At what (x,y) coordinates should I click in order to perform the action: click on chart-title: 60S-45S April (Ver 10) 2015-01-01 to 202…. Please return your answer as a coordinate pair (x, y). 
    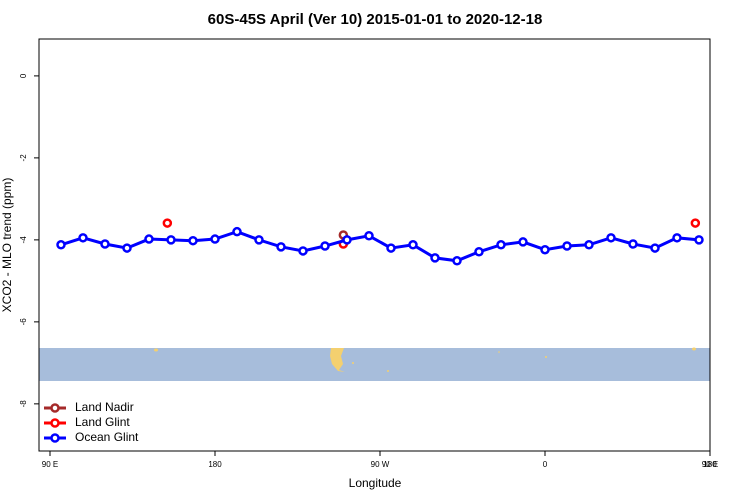
    Looking at the image, I should click on (375, 19).